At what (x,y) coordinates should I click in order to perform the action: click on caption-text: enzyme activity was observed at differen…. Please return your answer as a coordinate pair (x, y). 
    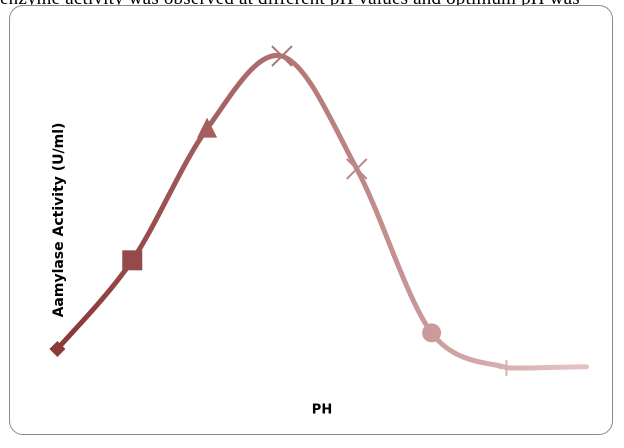
    Looking at the image, I should click on (312, 5).